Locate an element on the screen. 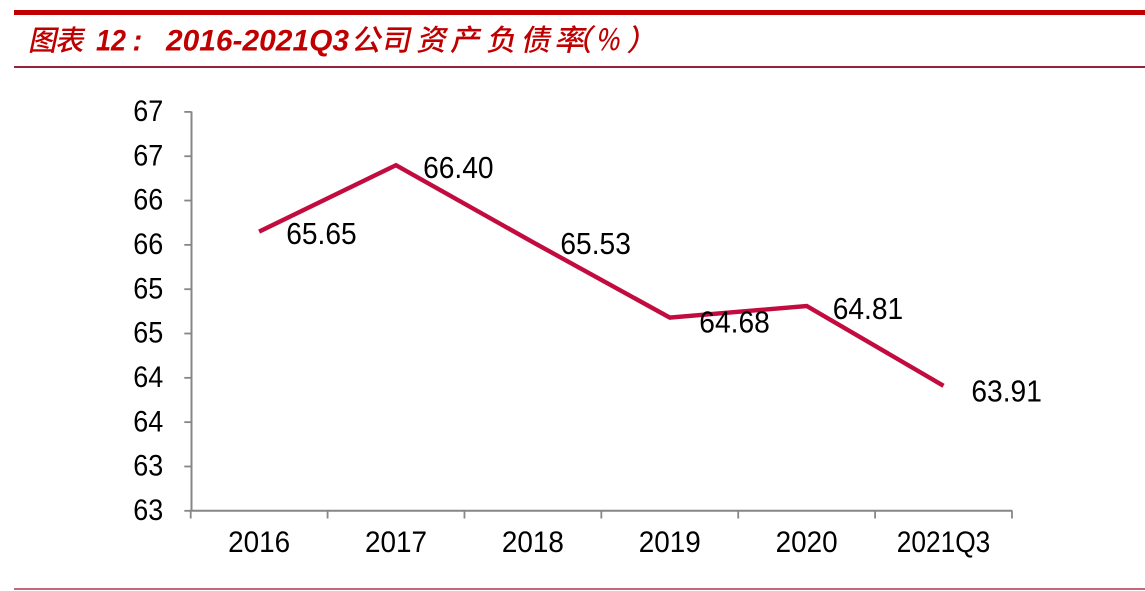  svg-text: 2020 is located at coordinates (807, 542).